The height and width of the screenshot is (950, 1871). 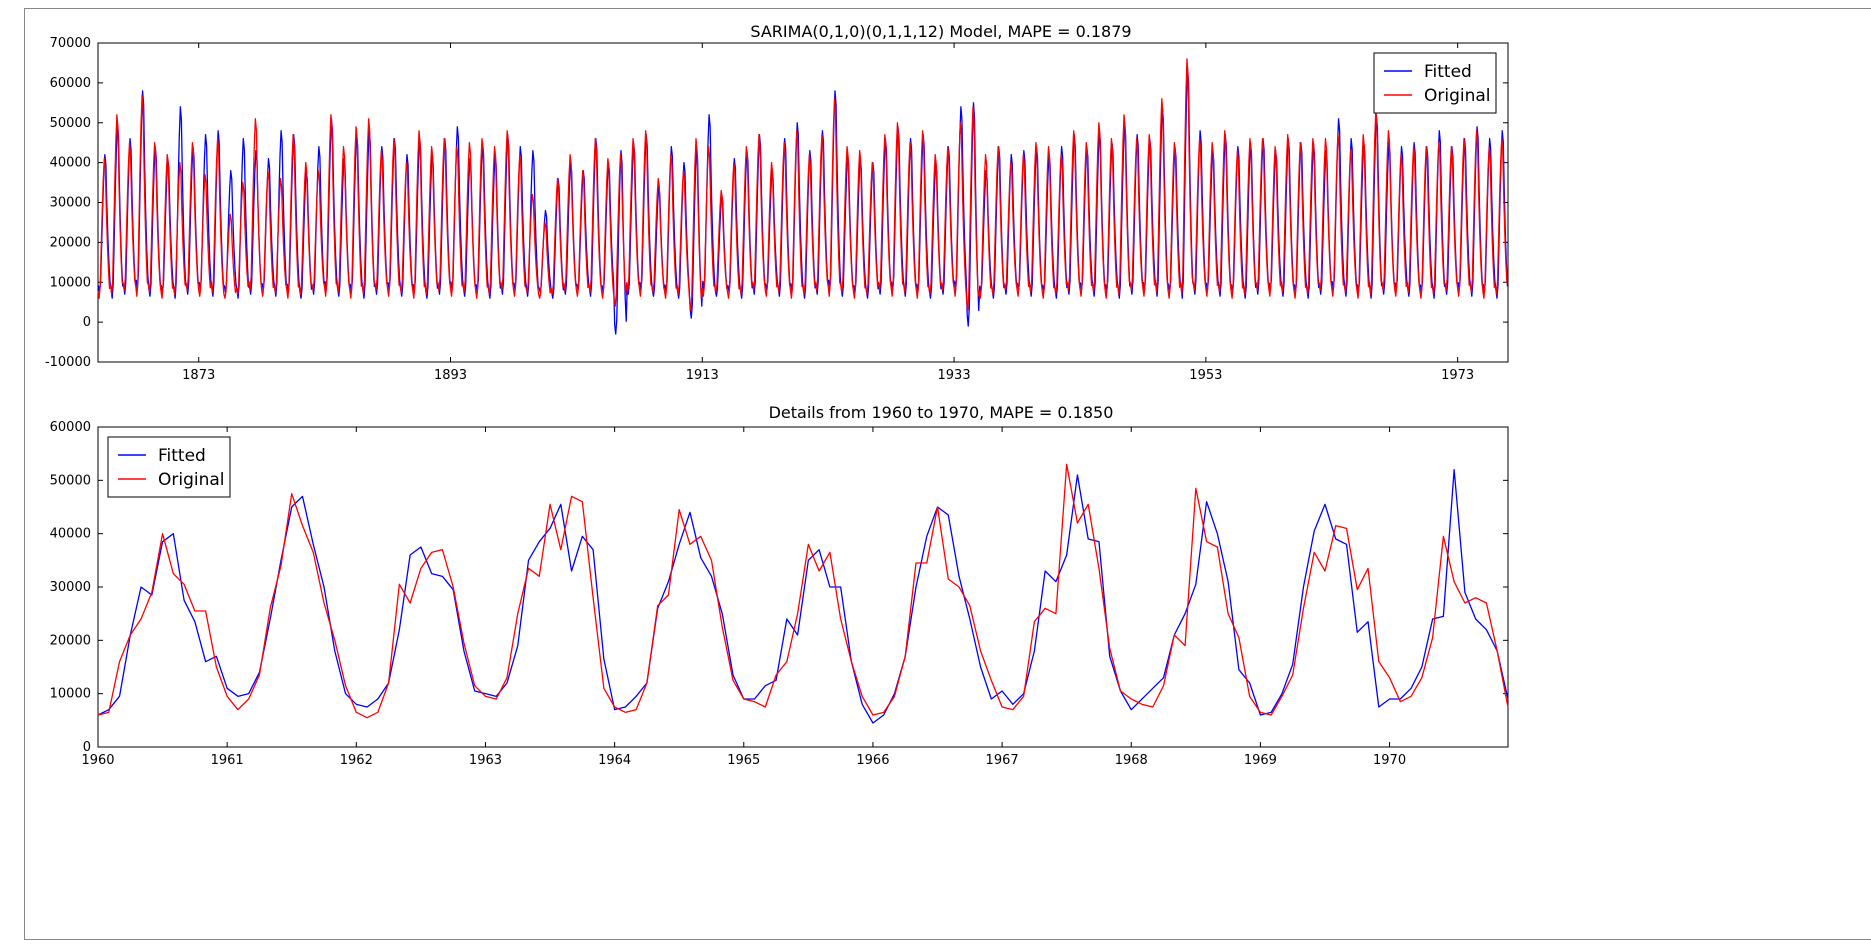 I want to click on top-chart-ytick-label: 30000, so click(x=70, y=203).